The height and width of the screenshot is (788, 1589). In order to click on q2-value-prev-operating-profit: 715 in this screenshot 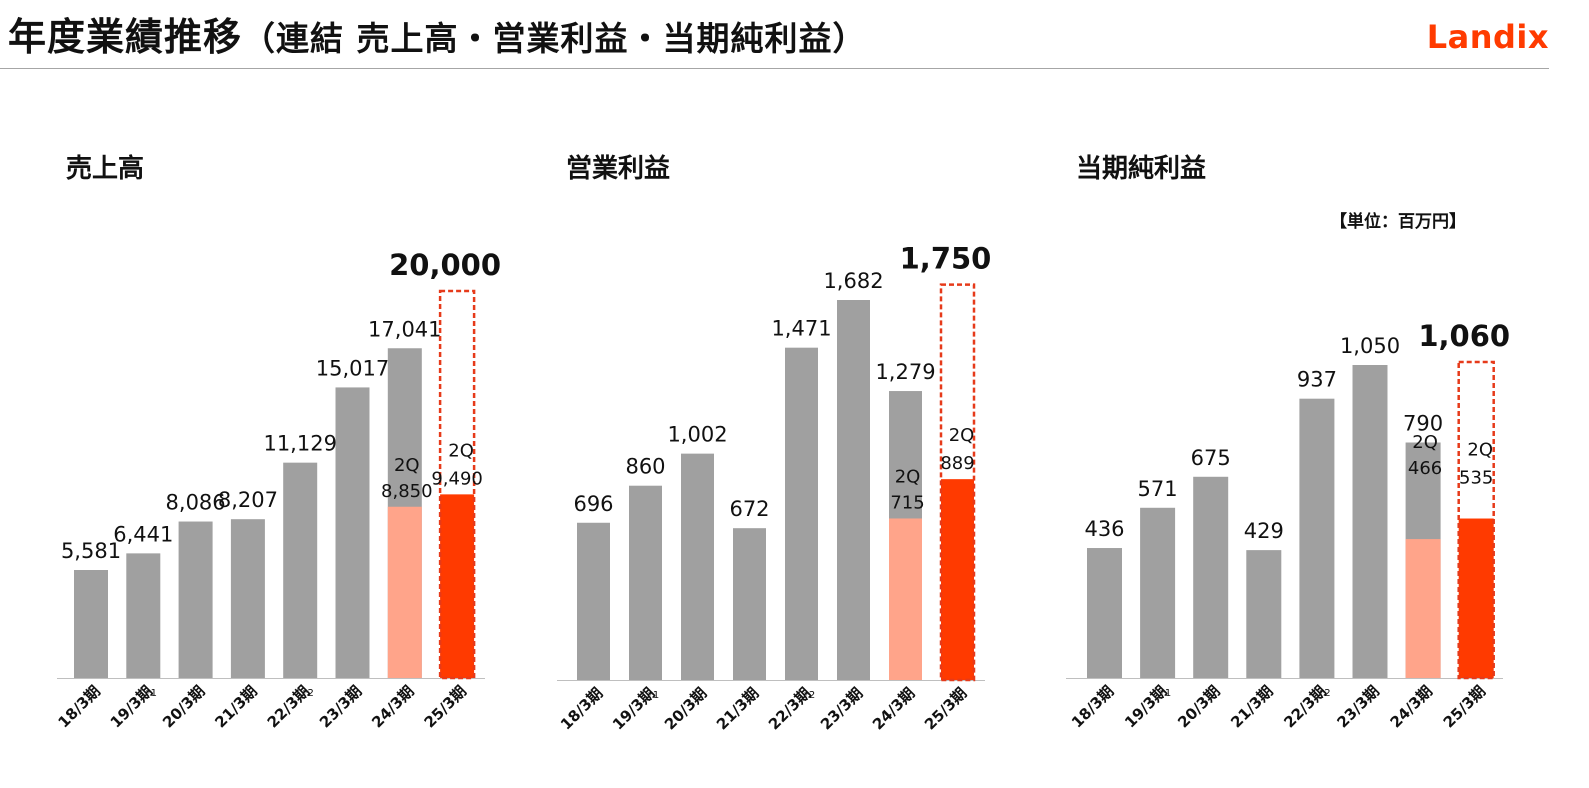, I will do `click(907, 502)`.